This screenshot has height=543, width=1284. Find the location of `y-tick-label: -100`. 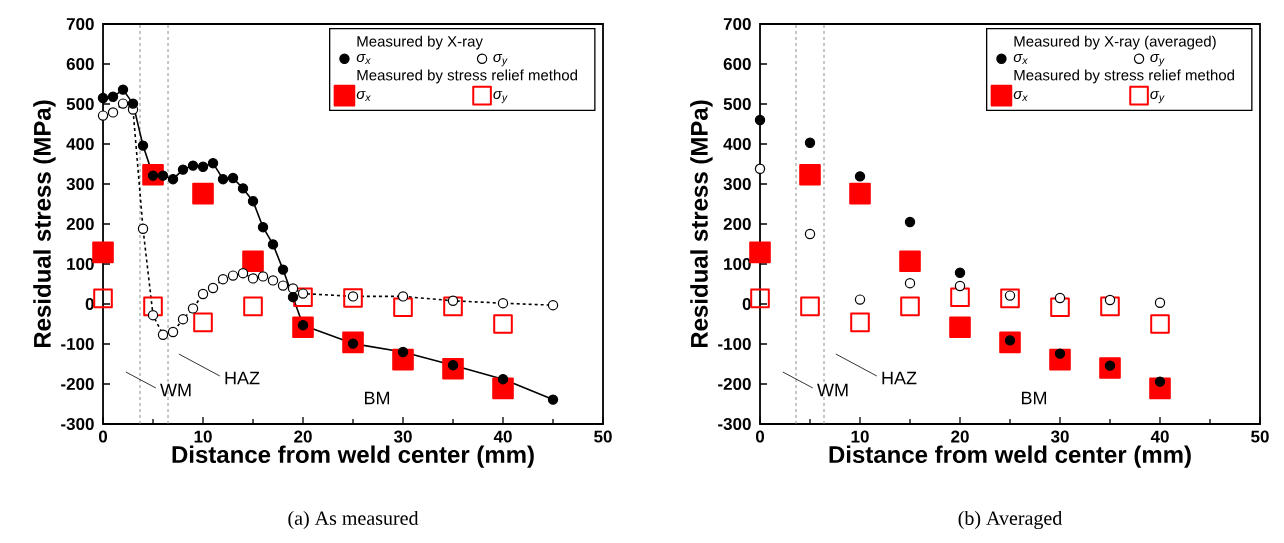

y-tick-label: -100 is located at coordinates (77, 344).